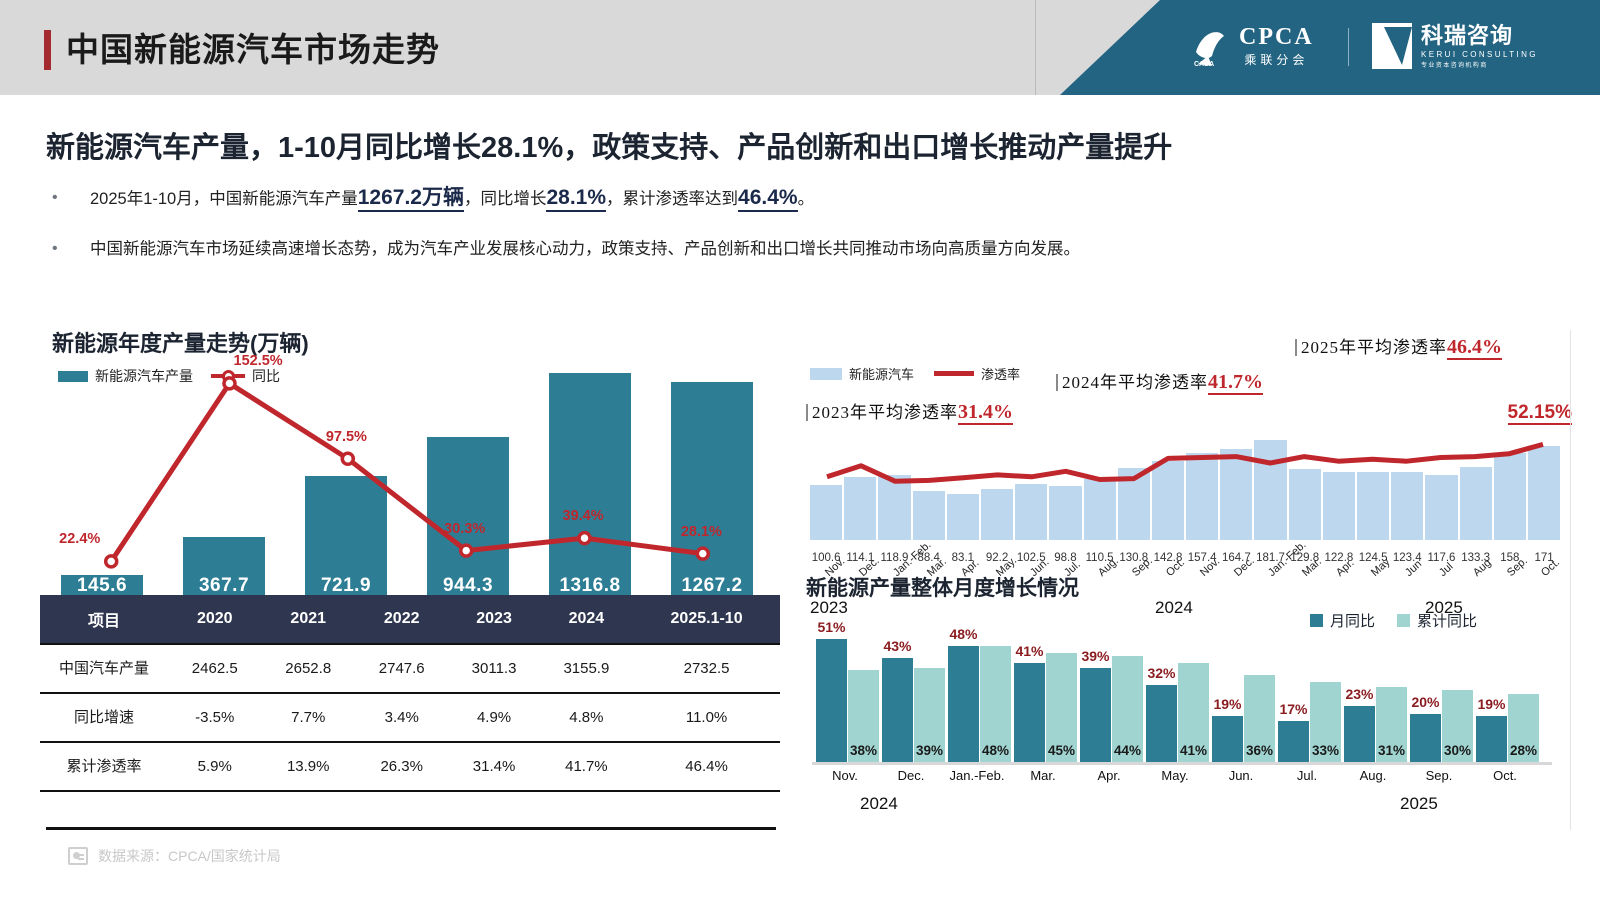 Image resolution: width=1600 pixels, height=900 pixels. I want to click on legend-item-mom-yoy: 月同比, so click(1342, 620).